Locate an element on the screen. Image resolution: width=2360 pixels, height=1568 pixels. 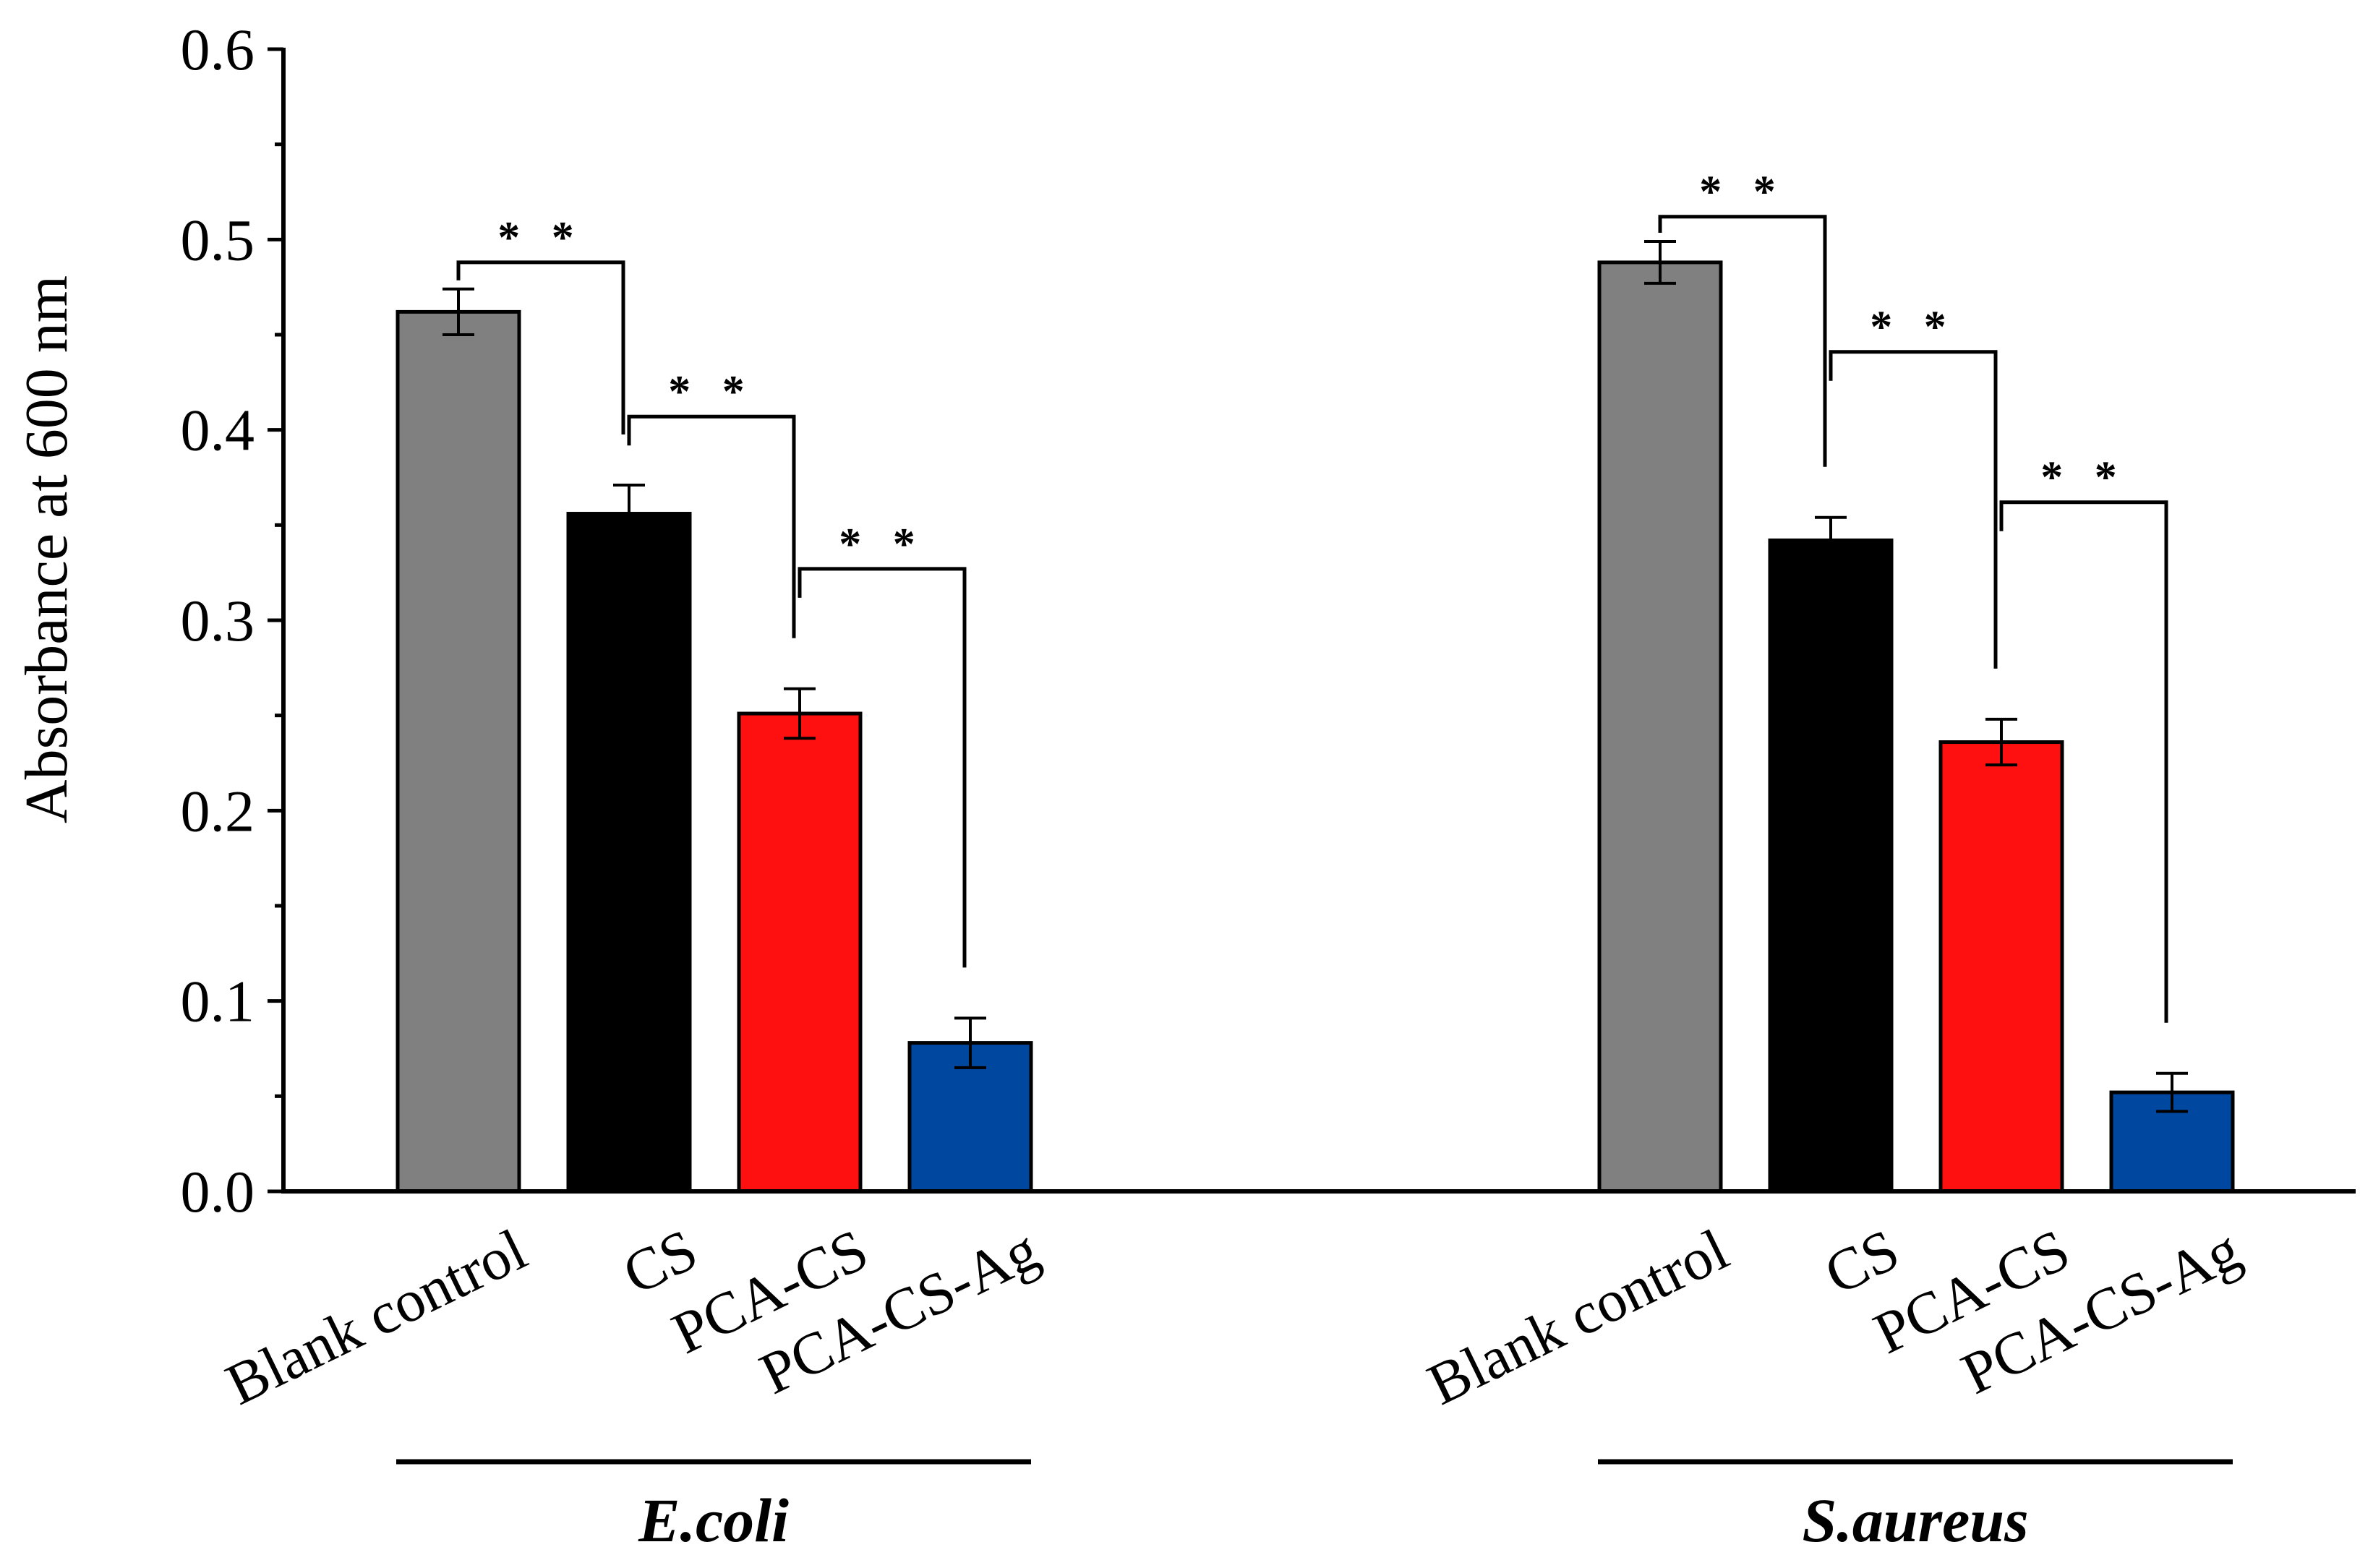
y-tick-label: 0.0 is located at coordinates (218, 1192).